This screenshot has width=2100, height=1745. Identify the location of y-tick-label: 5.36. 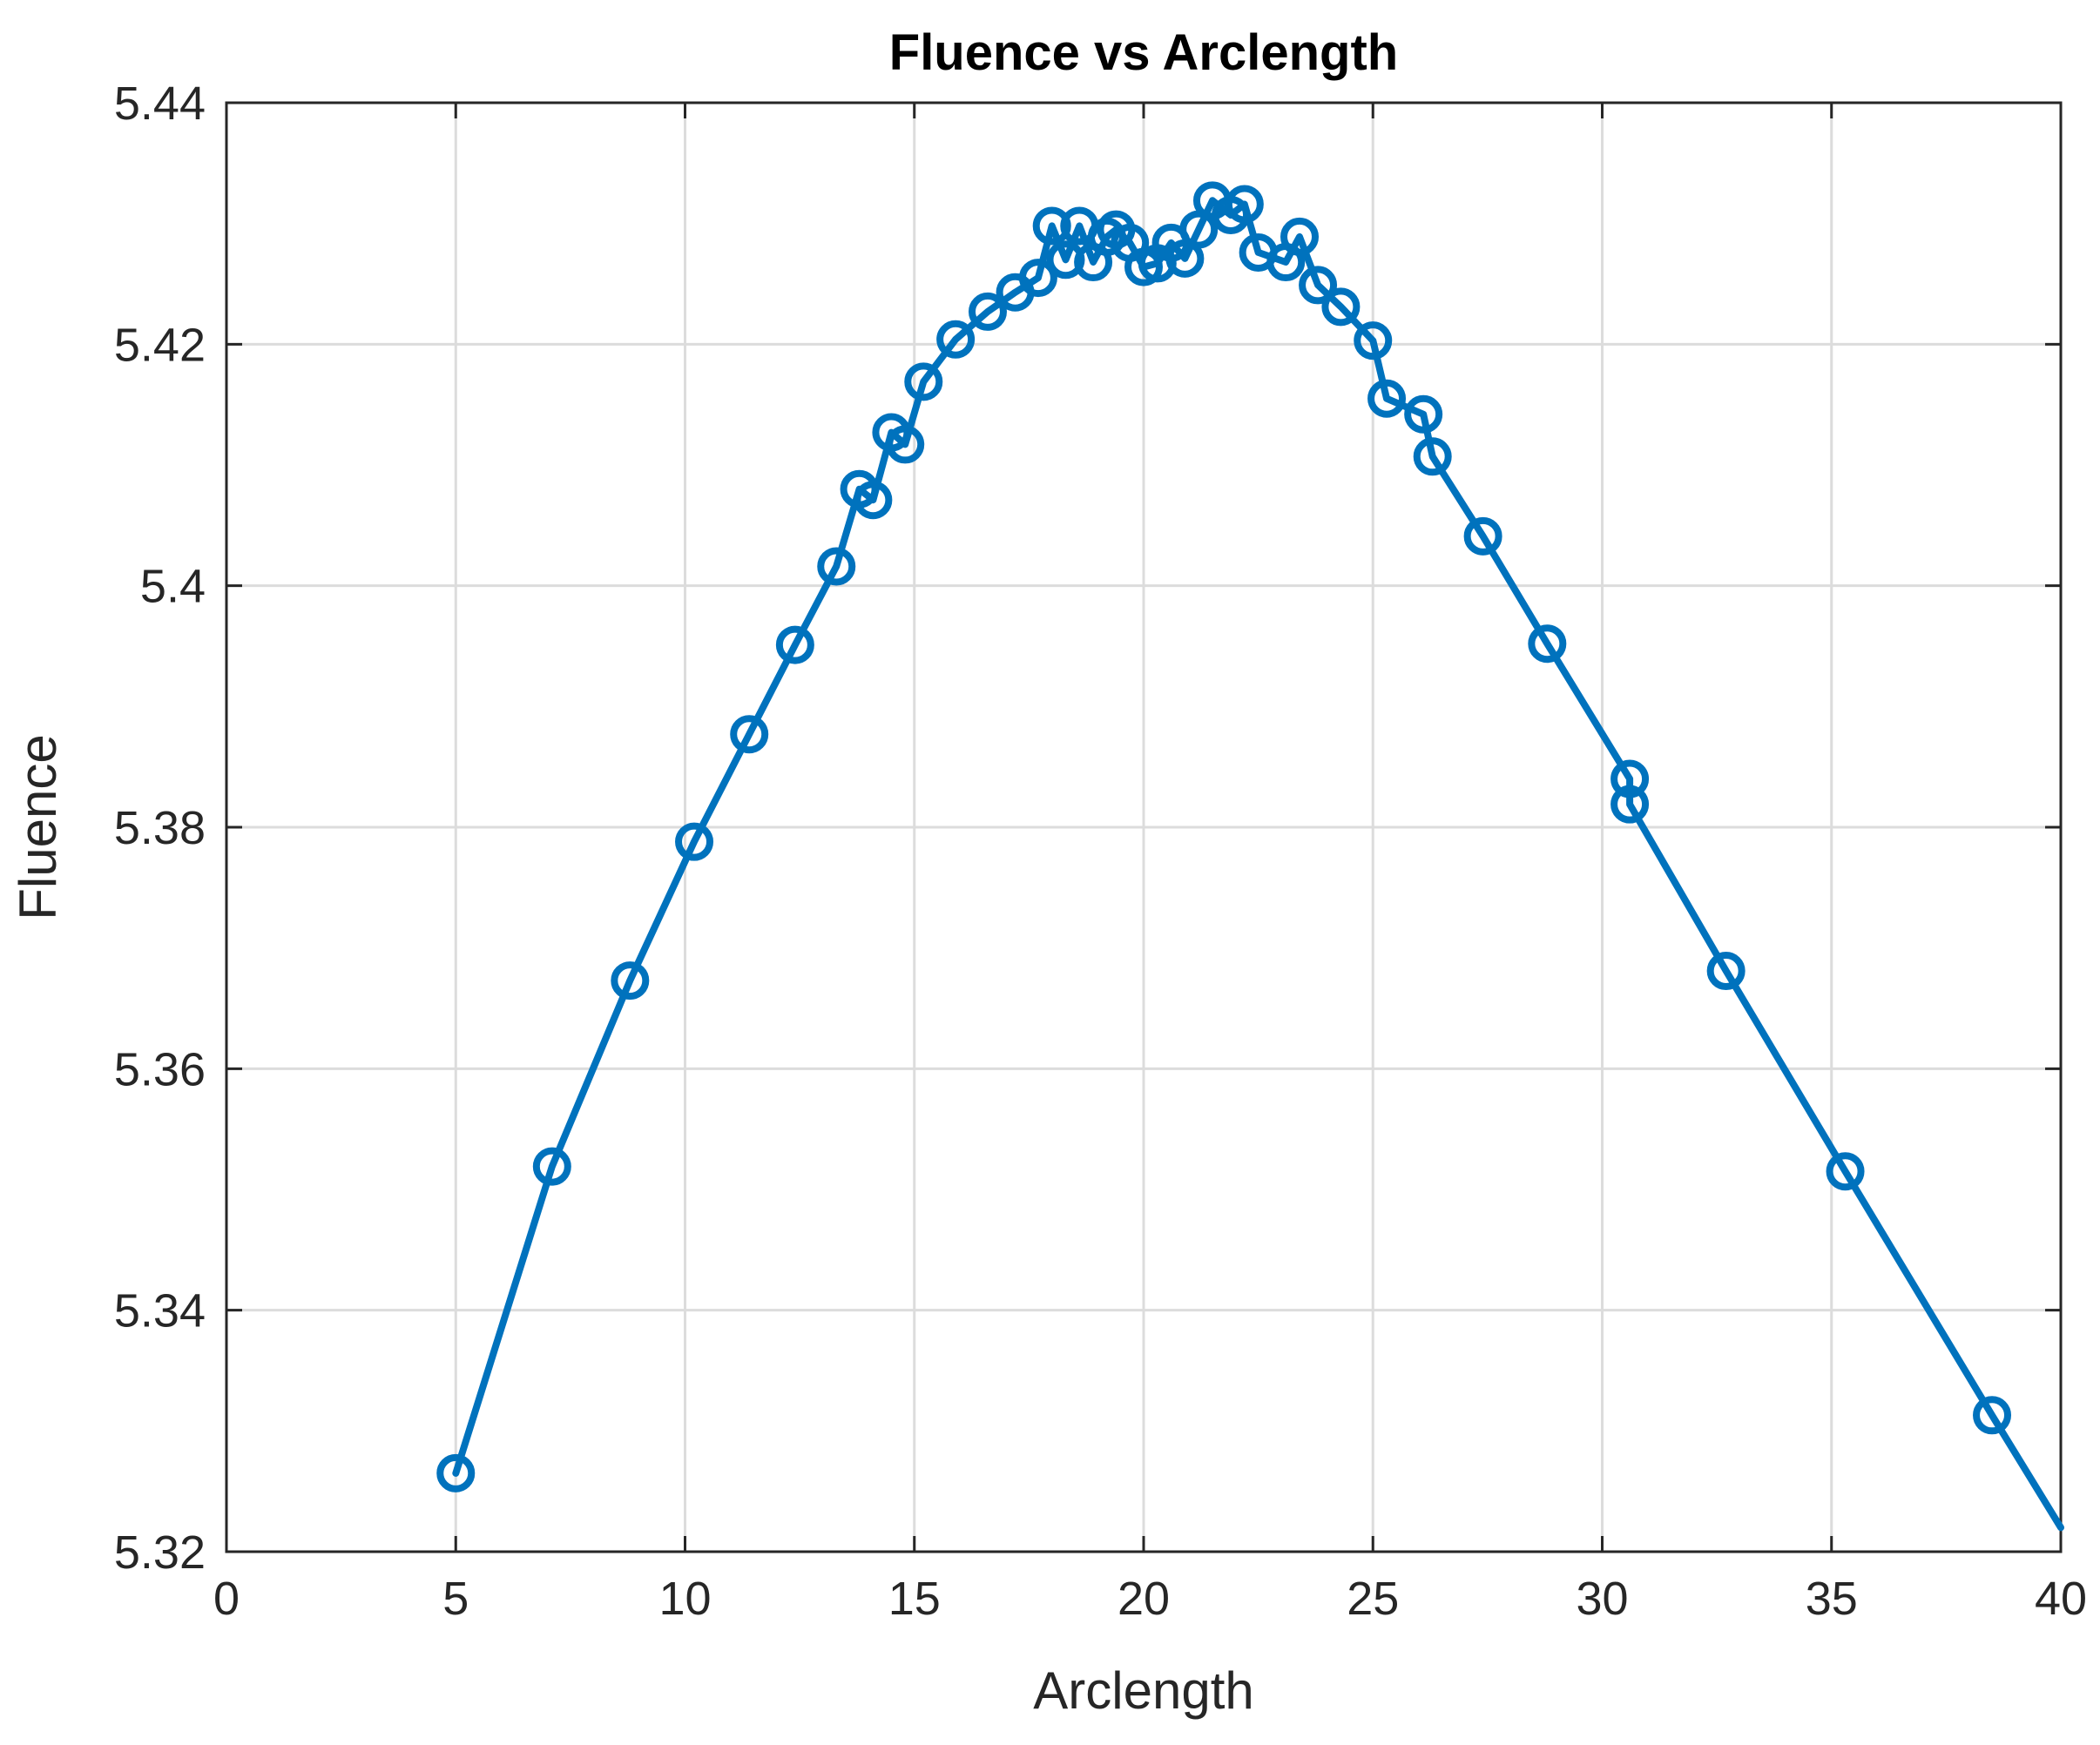
(160, 1069).